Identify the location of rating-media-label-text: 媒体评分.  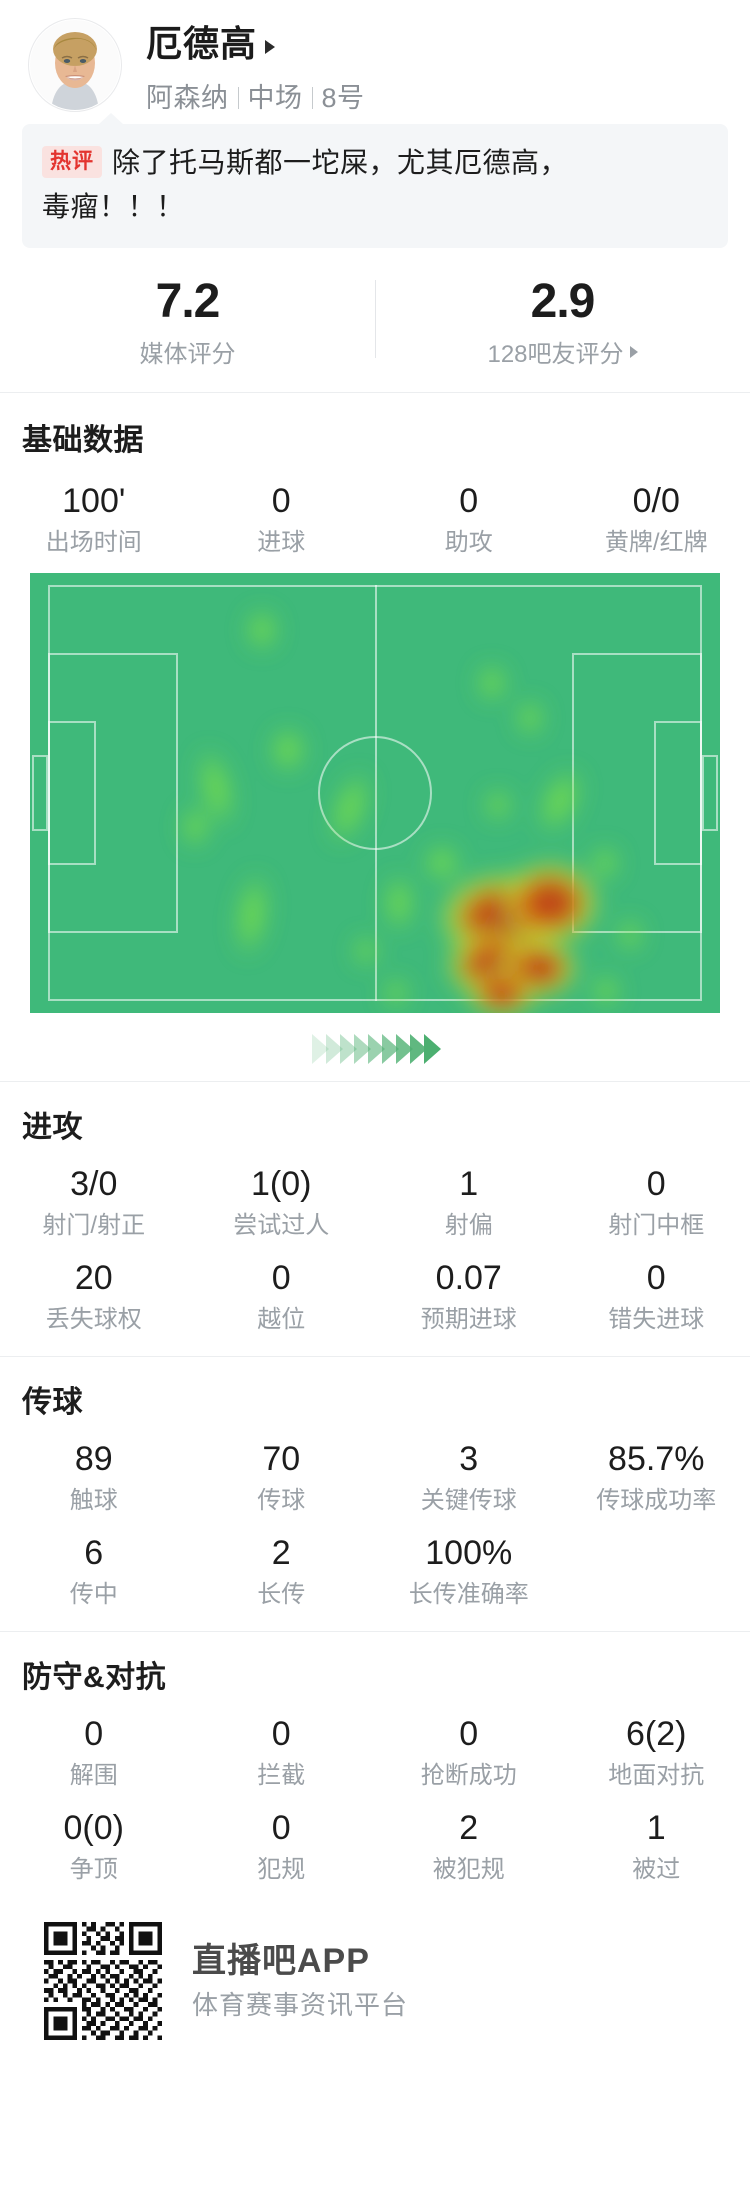
(187, 354).